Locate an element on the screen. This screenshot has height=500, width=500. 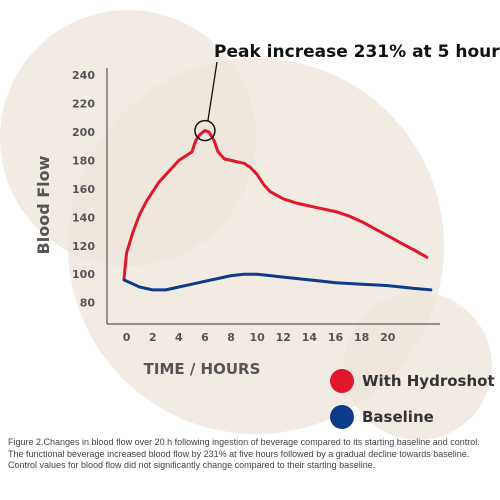
x-tick-label: 12 is located at coordinates (283, 337).